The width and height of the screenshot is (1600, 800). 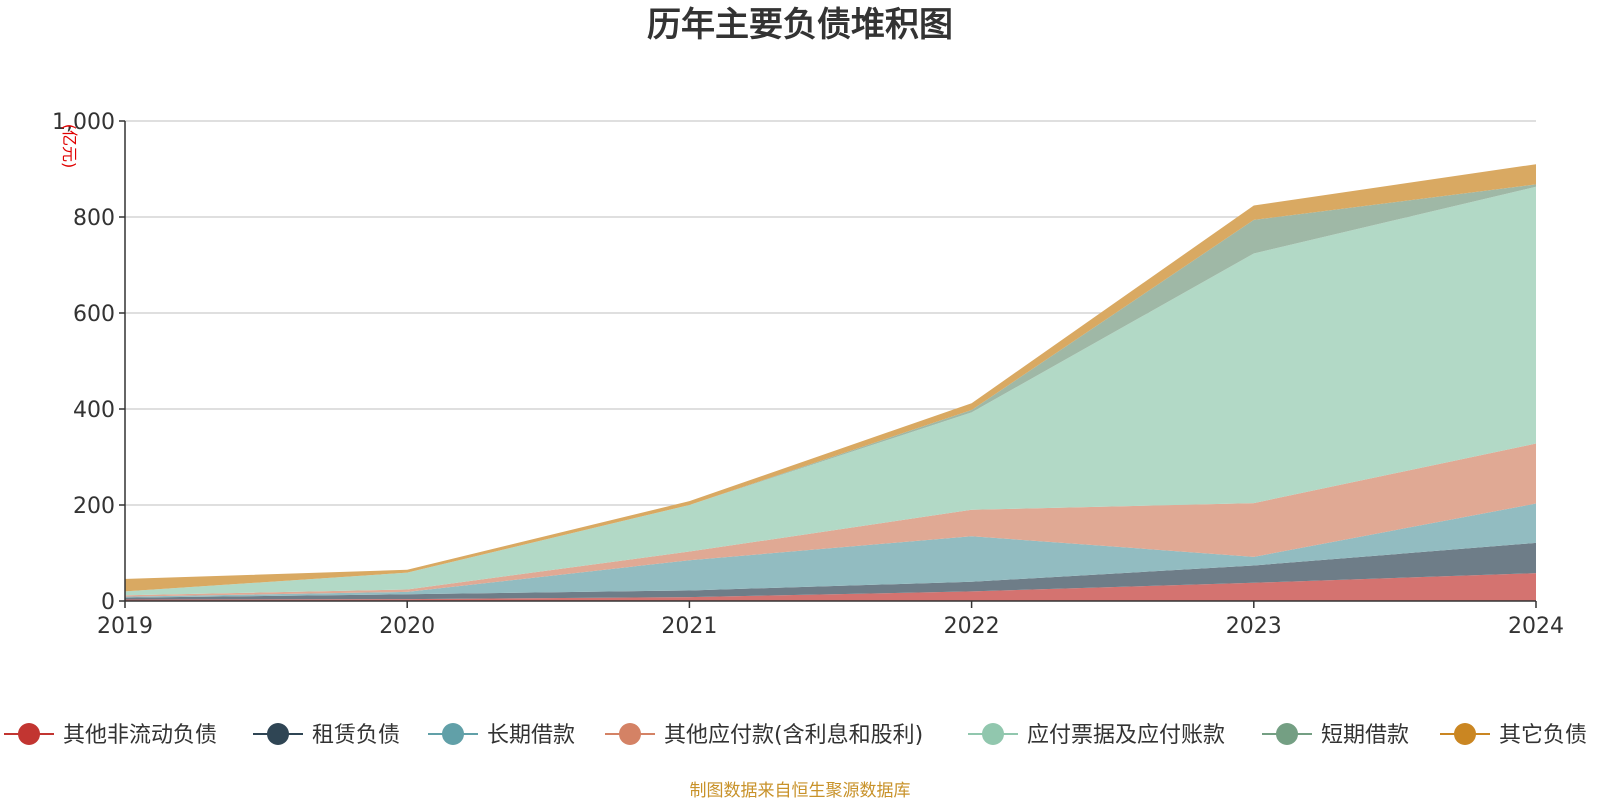 What do you see at coordinates (69, 146) in the screenshot?
I see `y-axis-unit-label: (亿元)` at bounding box center [69, 146].